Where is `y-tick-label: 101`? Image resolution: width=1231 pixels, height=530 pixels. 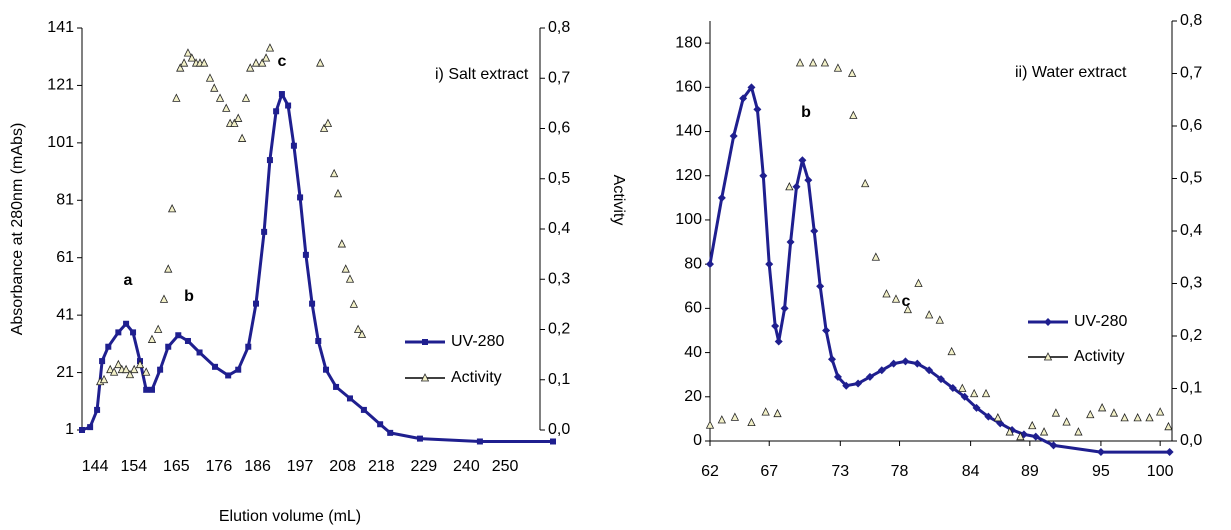
y-tick-label: 101 is located at coordinates (60, 142).